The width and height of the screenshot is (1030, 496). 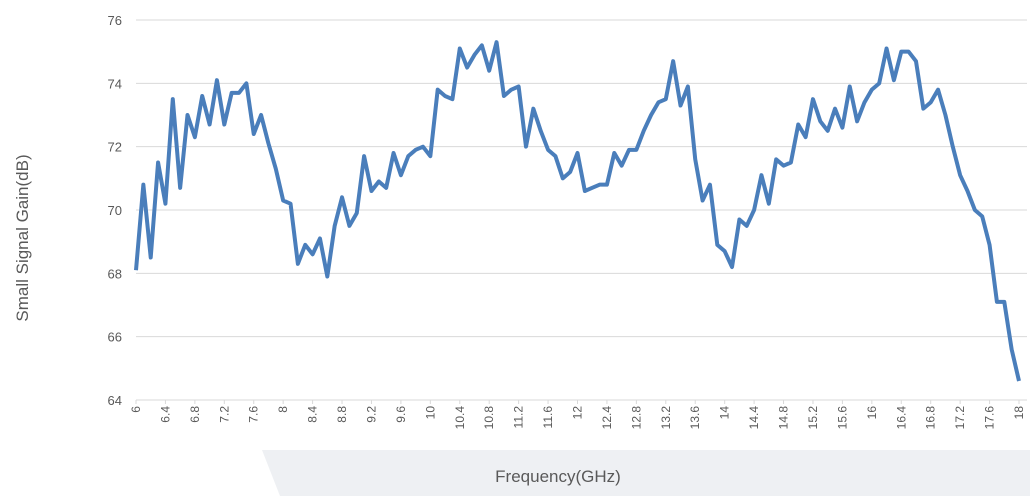 What do you see at coordinates (754, 418) in the screenshot?
I see `x-tick-label: 14.4` at bounding box center [754, 418].